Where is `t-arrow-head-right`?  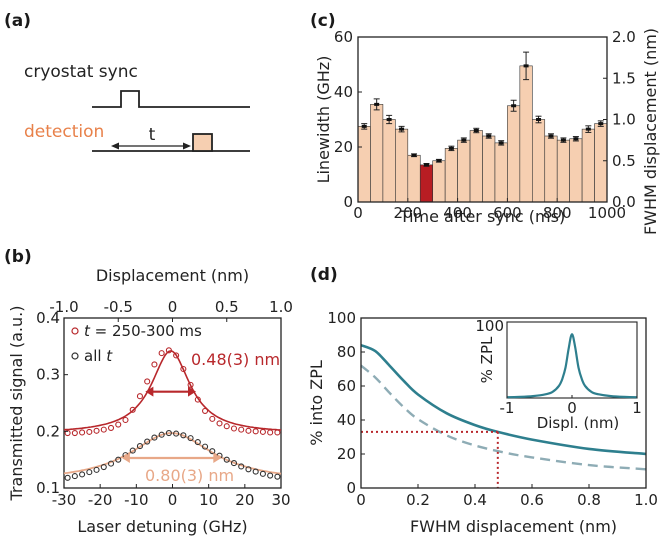 t-arrow-head-right is located at coordinates (187, 146).